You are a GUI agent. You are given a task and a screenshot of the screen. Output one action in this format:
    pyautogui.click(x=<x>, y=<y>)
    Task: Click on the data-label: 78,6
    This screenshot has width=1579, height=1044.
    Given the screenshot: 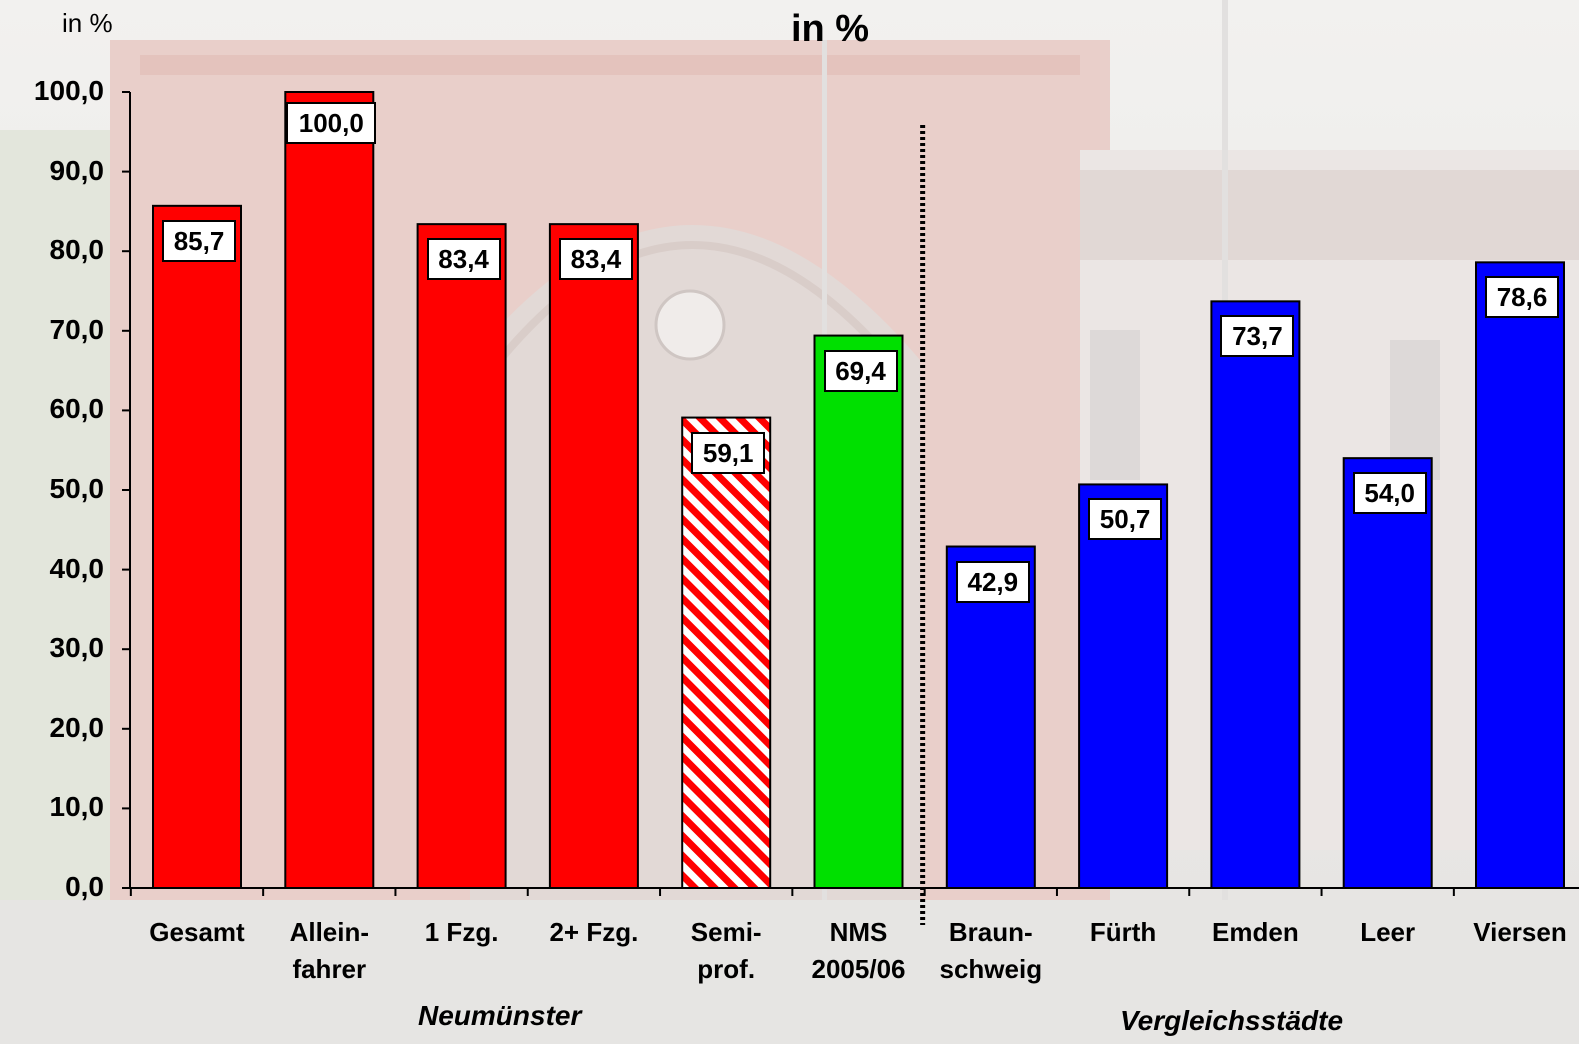 What is the action you would take?
    pyautogui.click(x=1522, y=297)
    